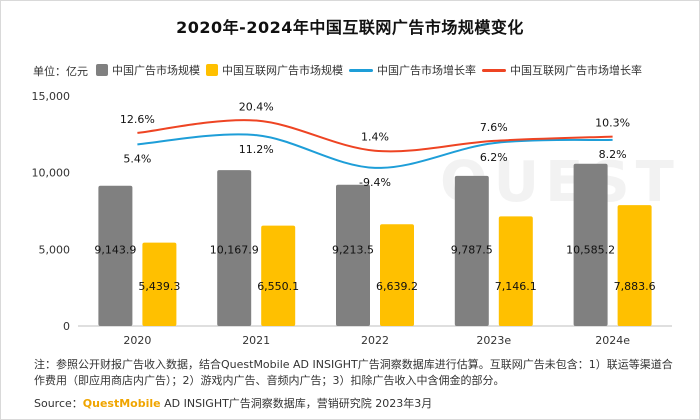 Image resolution: width=700 pixels, height=420 pixels. I want to click on legend-item-ad-growth: 中国广告市场增长率, so click(412, 70).